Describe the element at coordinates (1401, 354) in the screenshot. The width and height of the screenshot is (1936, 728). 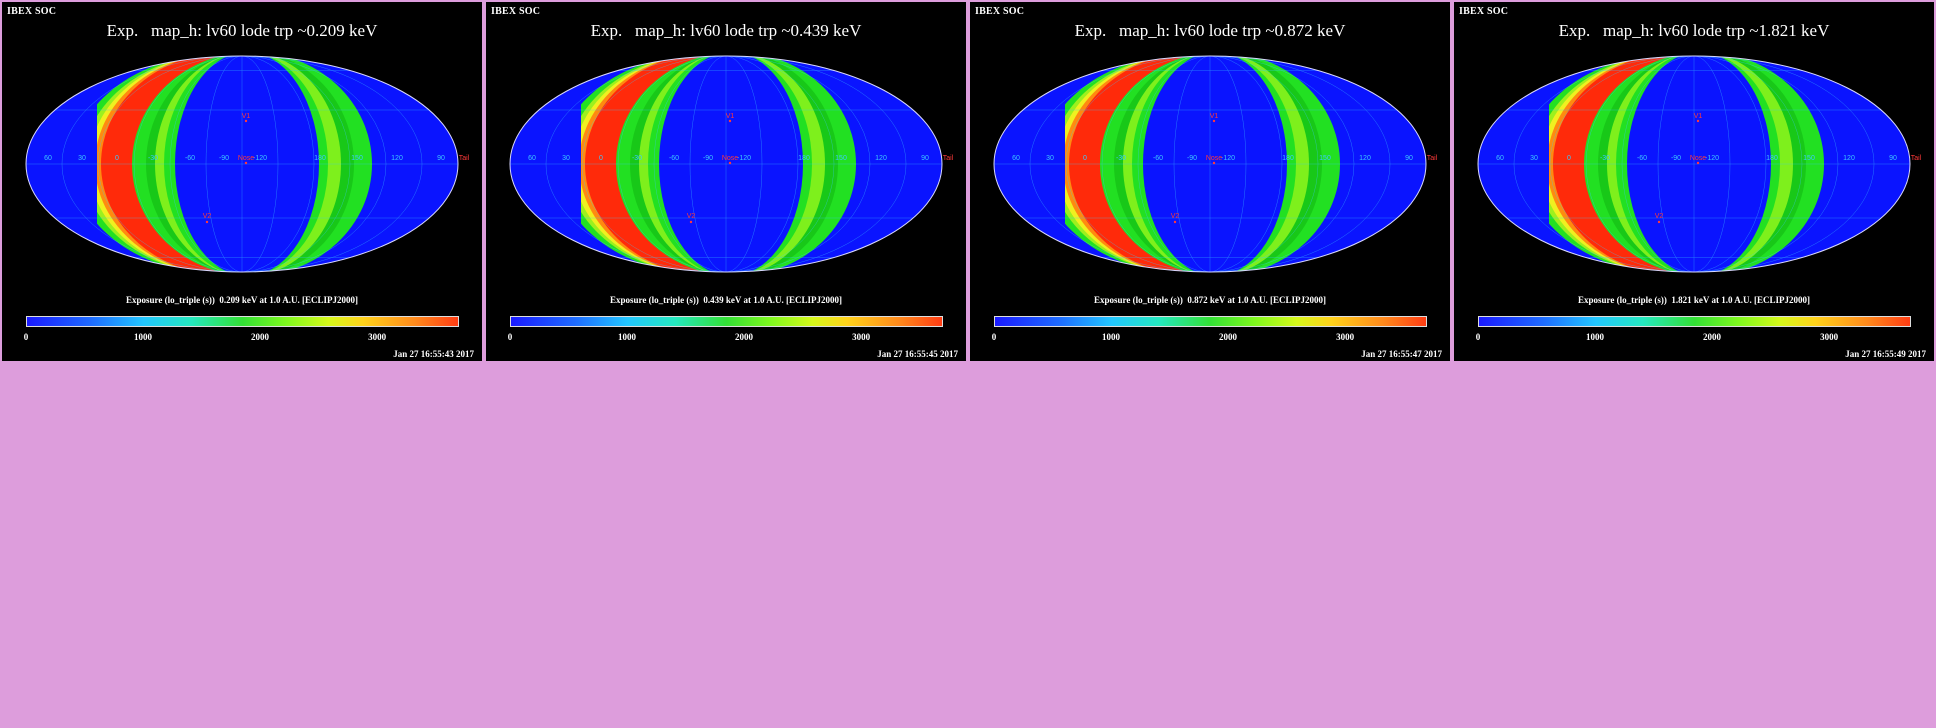
I see `timestamp: Jan 27 16:55:47 2017` at that location.